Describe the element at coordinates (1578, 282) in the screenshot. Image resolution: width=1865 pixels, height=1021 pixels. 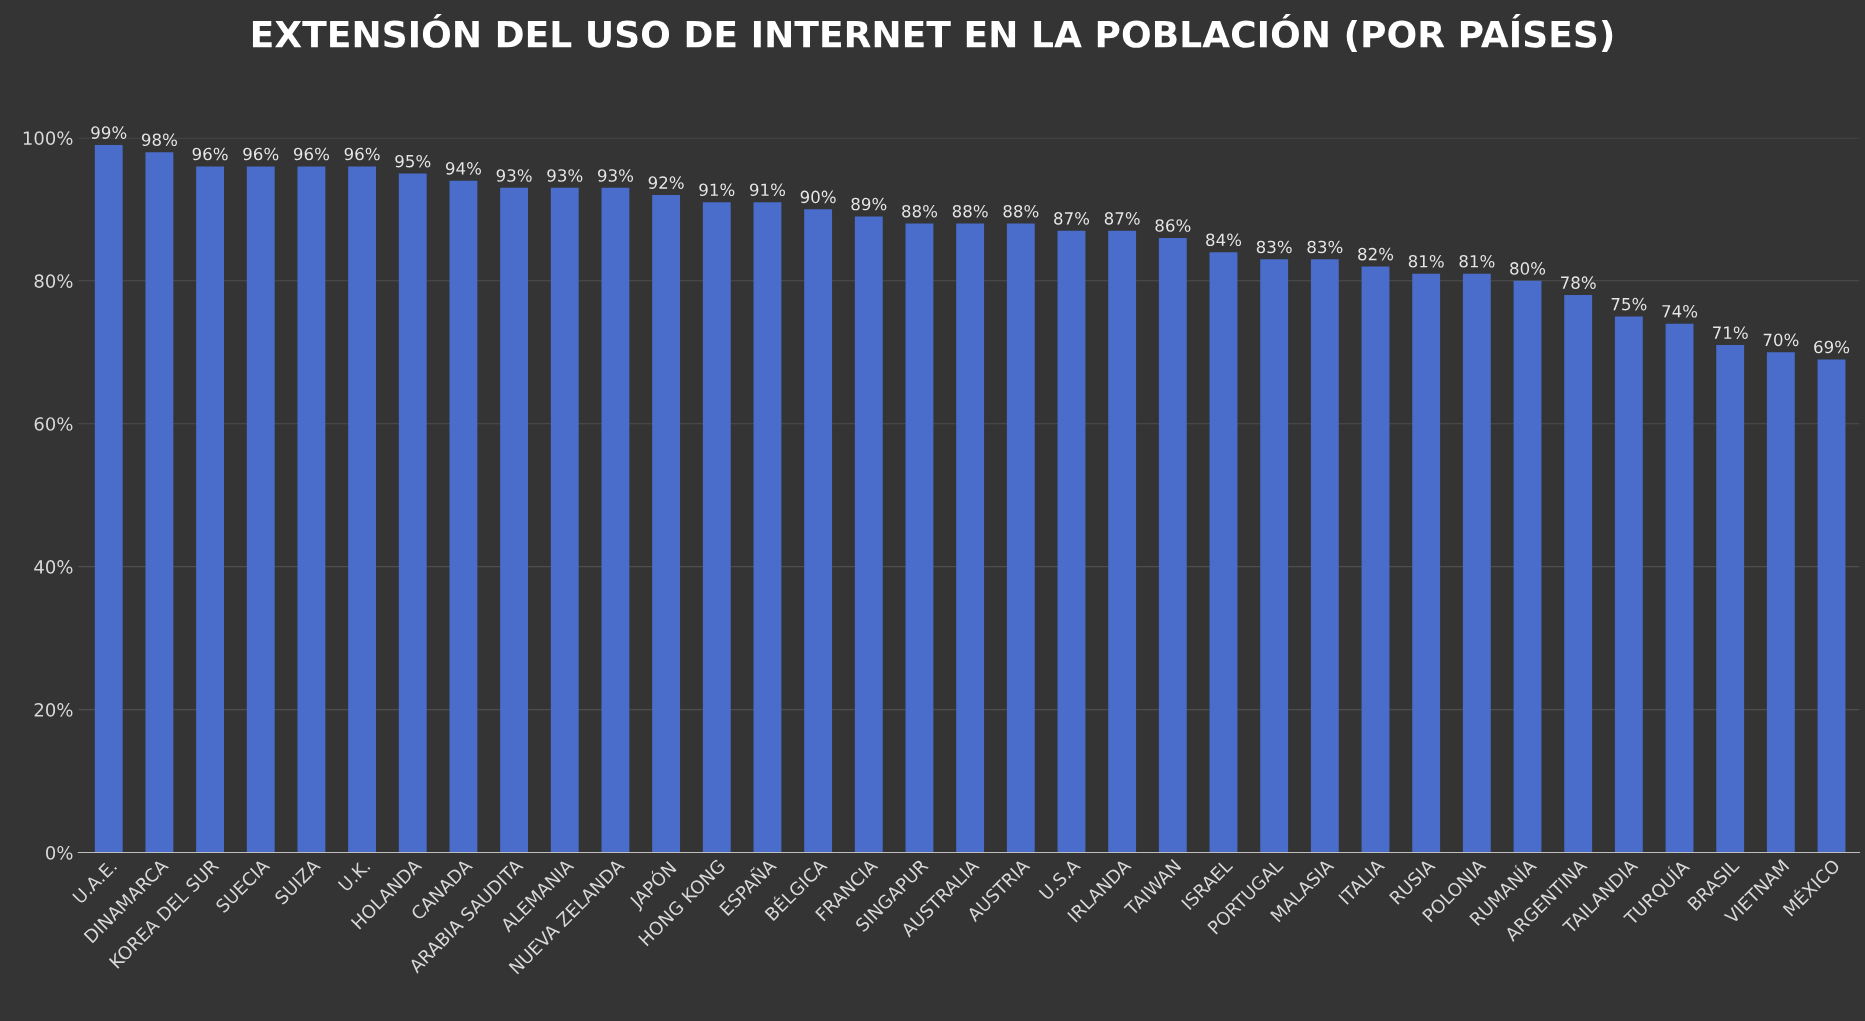
I see `data-label: 78%` at that location.